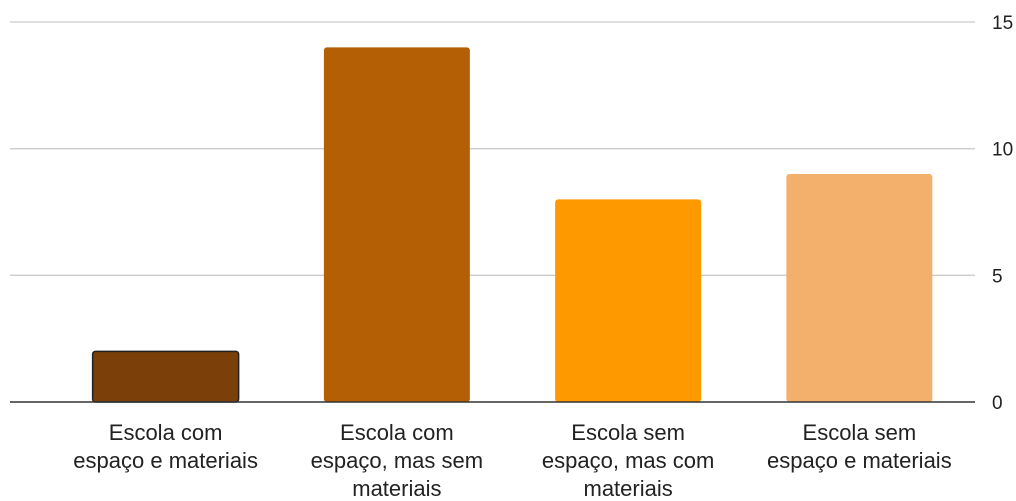  I want to click on y-tick-label: 5, so click(997, 276).